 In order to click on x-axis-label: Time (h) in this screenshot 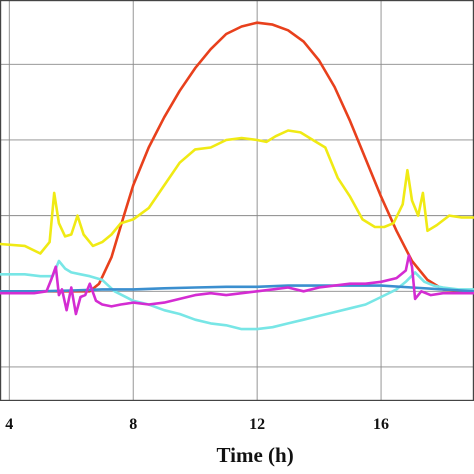, I will do `click(255, 455)`.